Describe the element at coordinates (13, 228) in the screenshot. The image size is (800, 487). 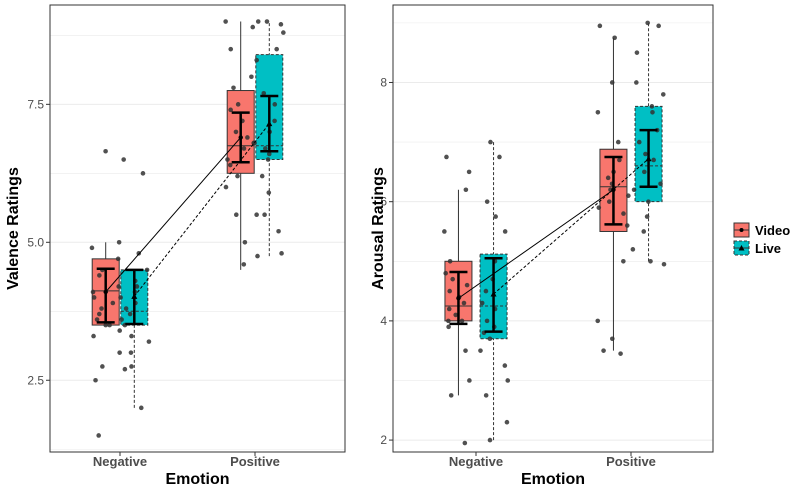
I see `y-axis-title: Valence Ratings` at that location.